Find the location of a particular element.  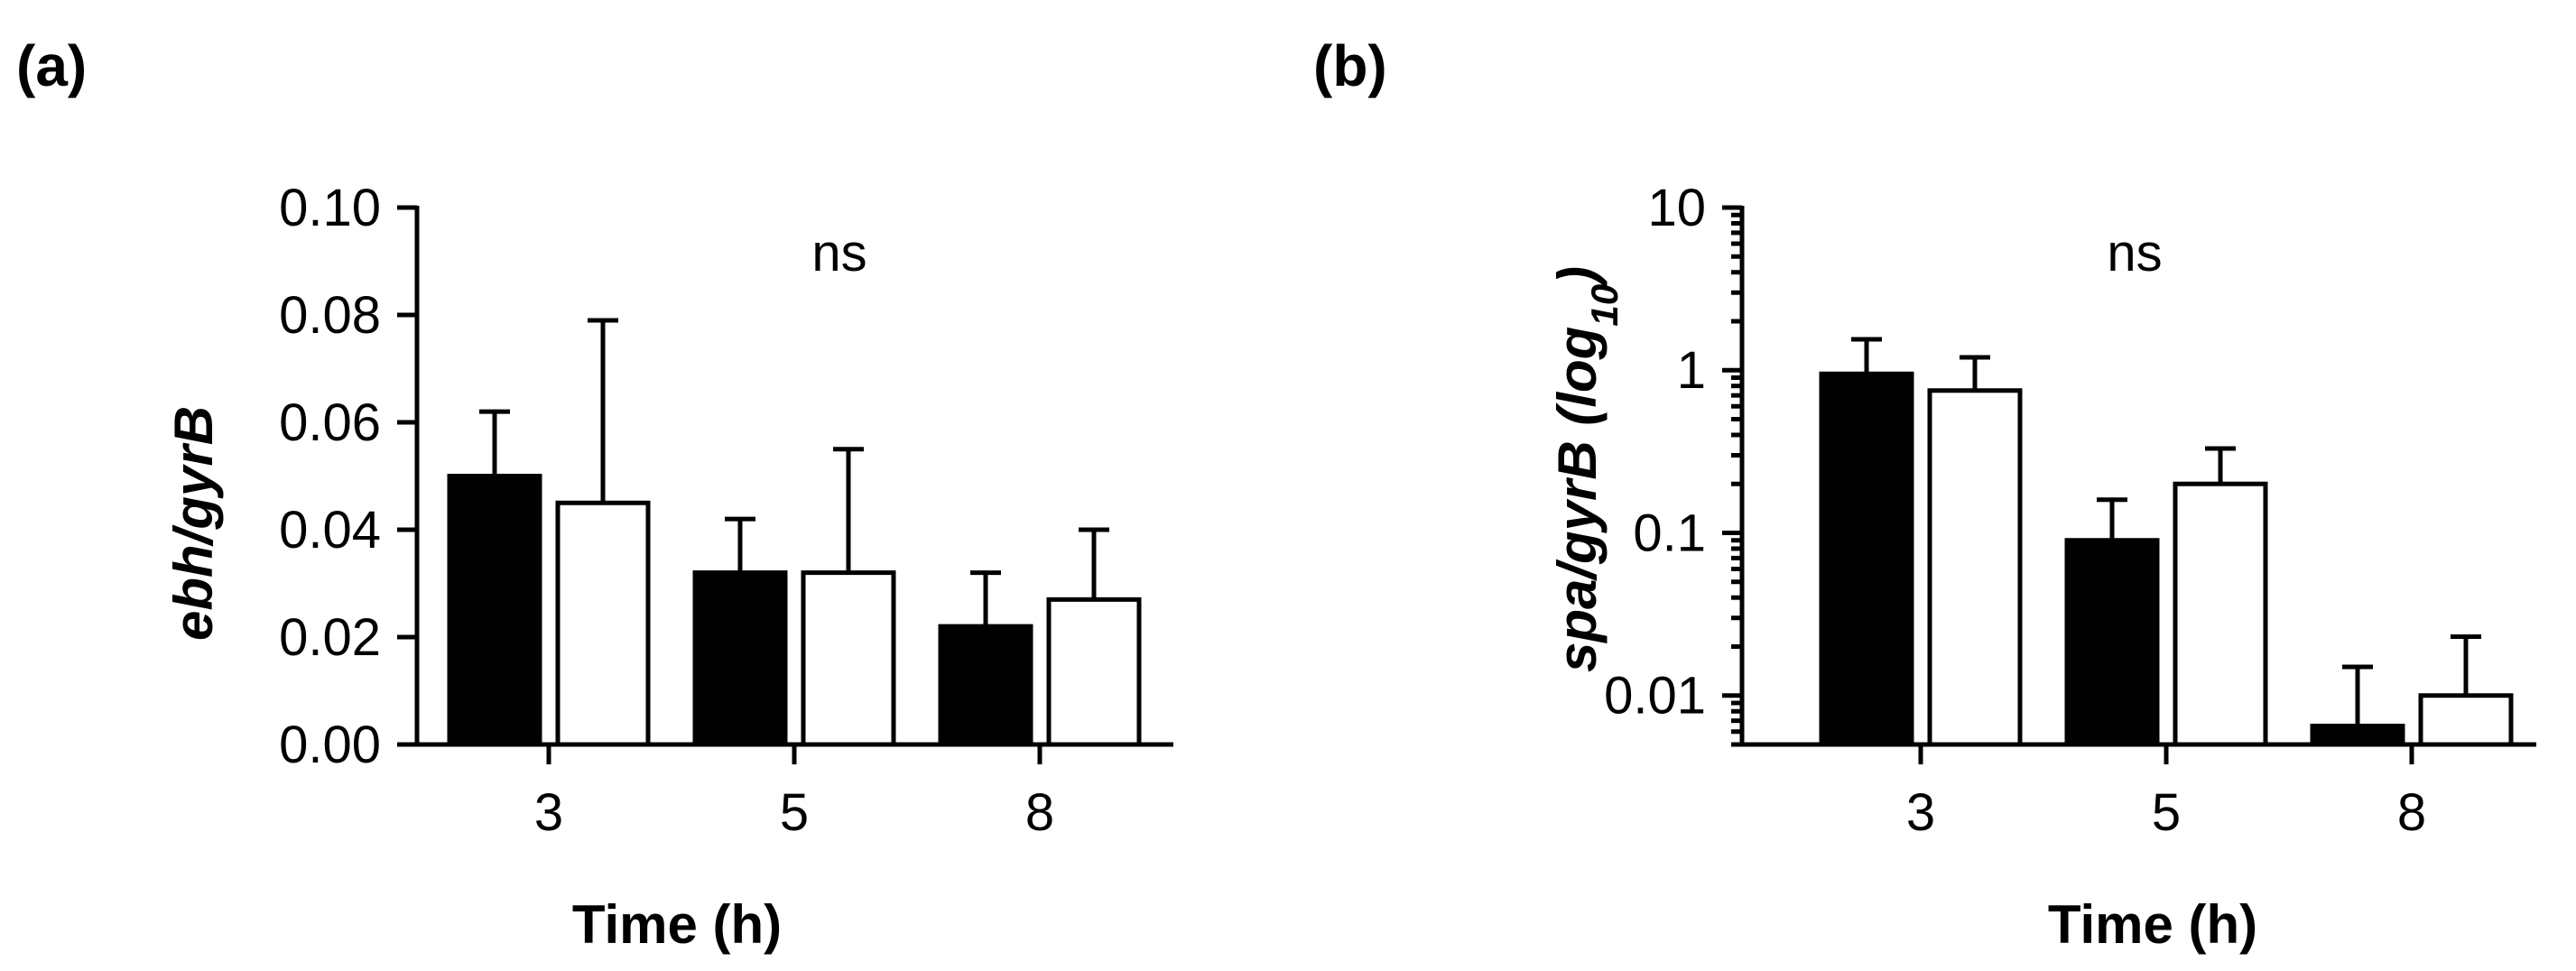

panel-a-errors is located at coordinates (794, 473).